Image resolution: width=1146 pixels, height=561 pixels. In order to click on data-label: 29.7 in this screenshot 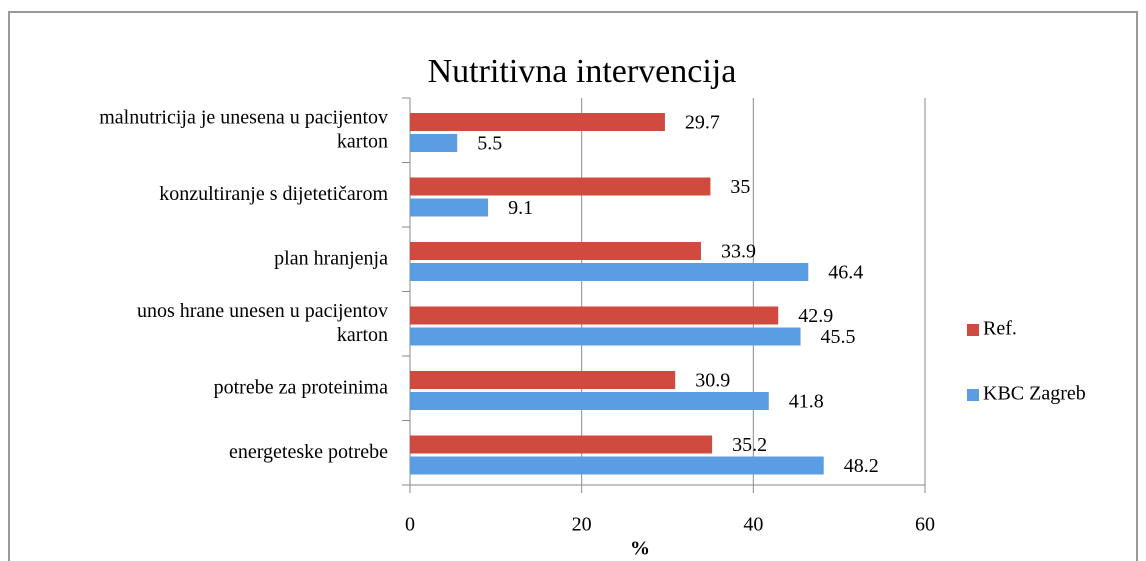, I will do `click(702, 123)`.